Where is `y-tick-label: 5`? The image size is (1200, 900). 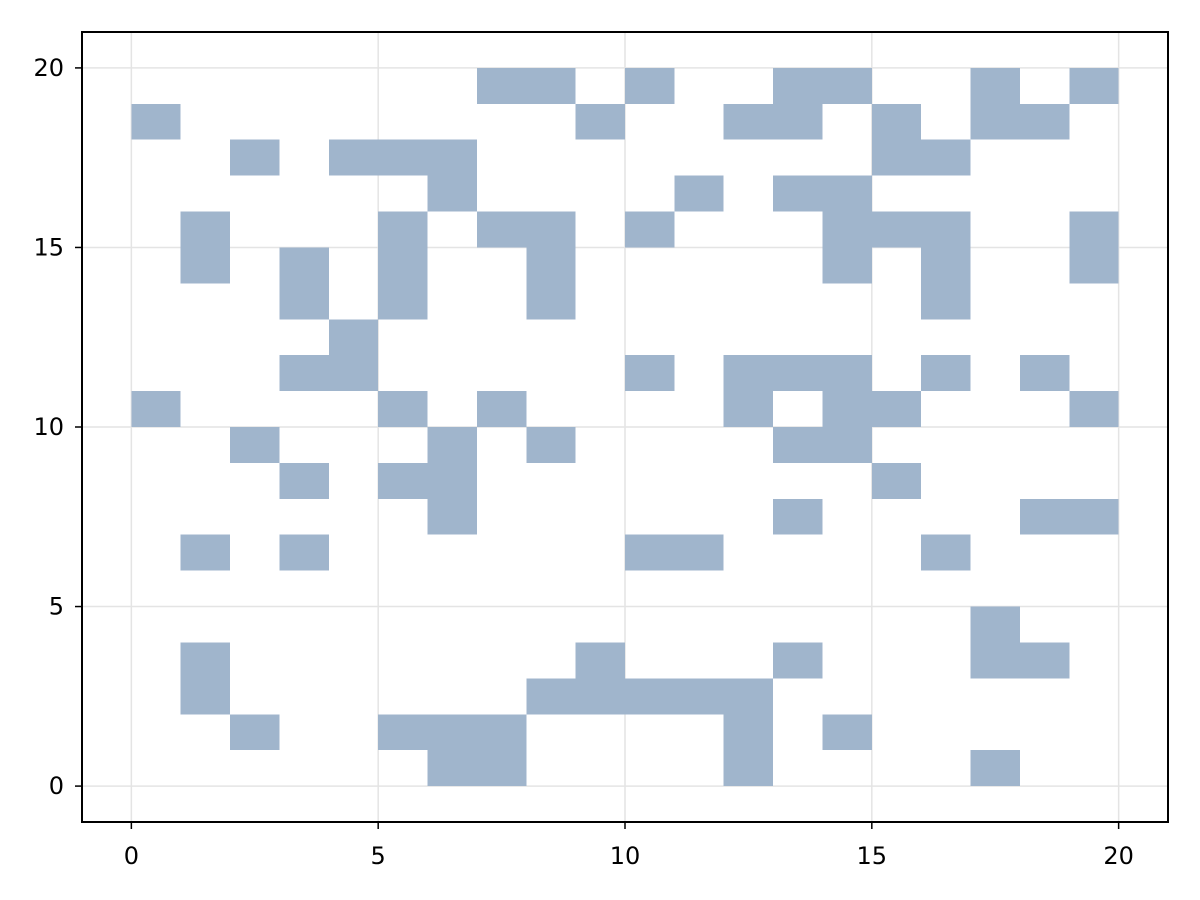
y-tick-label: 5 is located at coordinates (56, 607).